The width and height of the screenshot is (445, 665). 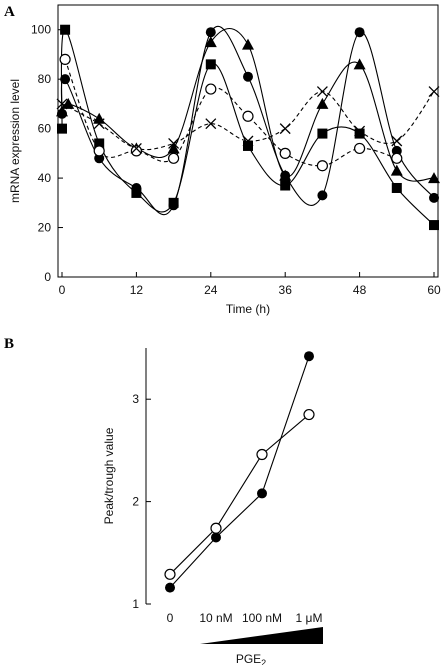 I want to click on panel-a-x-axis-label: Time (h), so click(x=248, y=309).